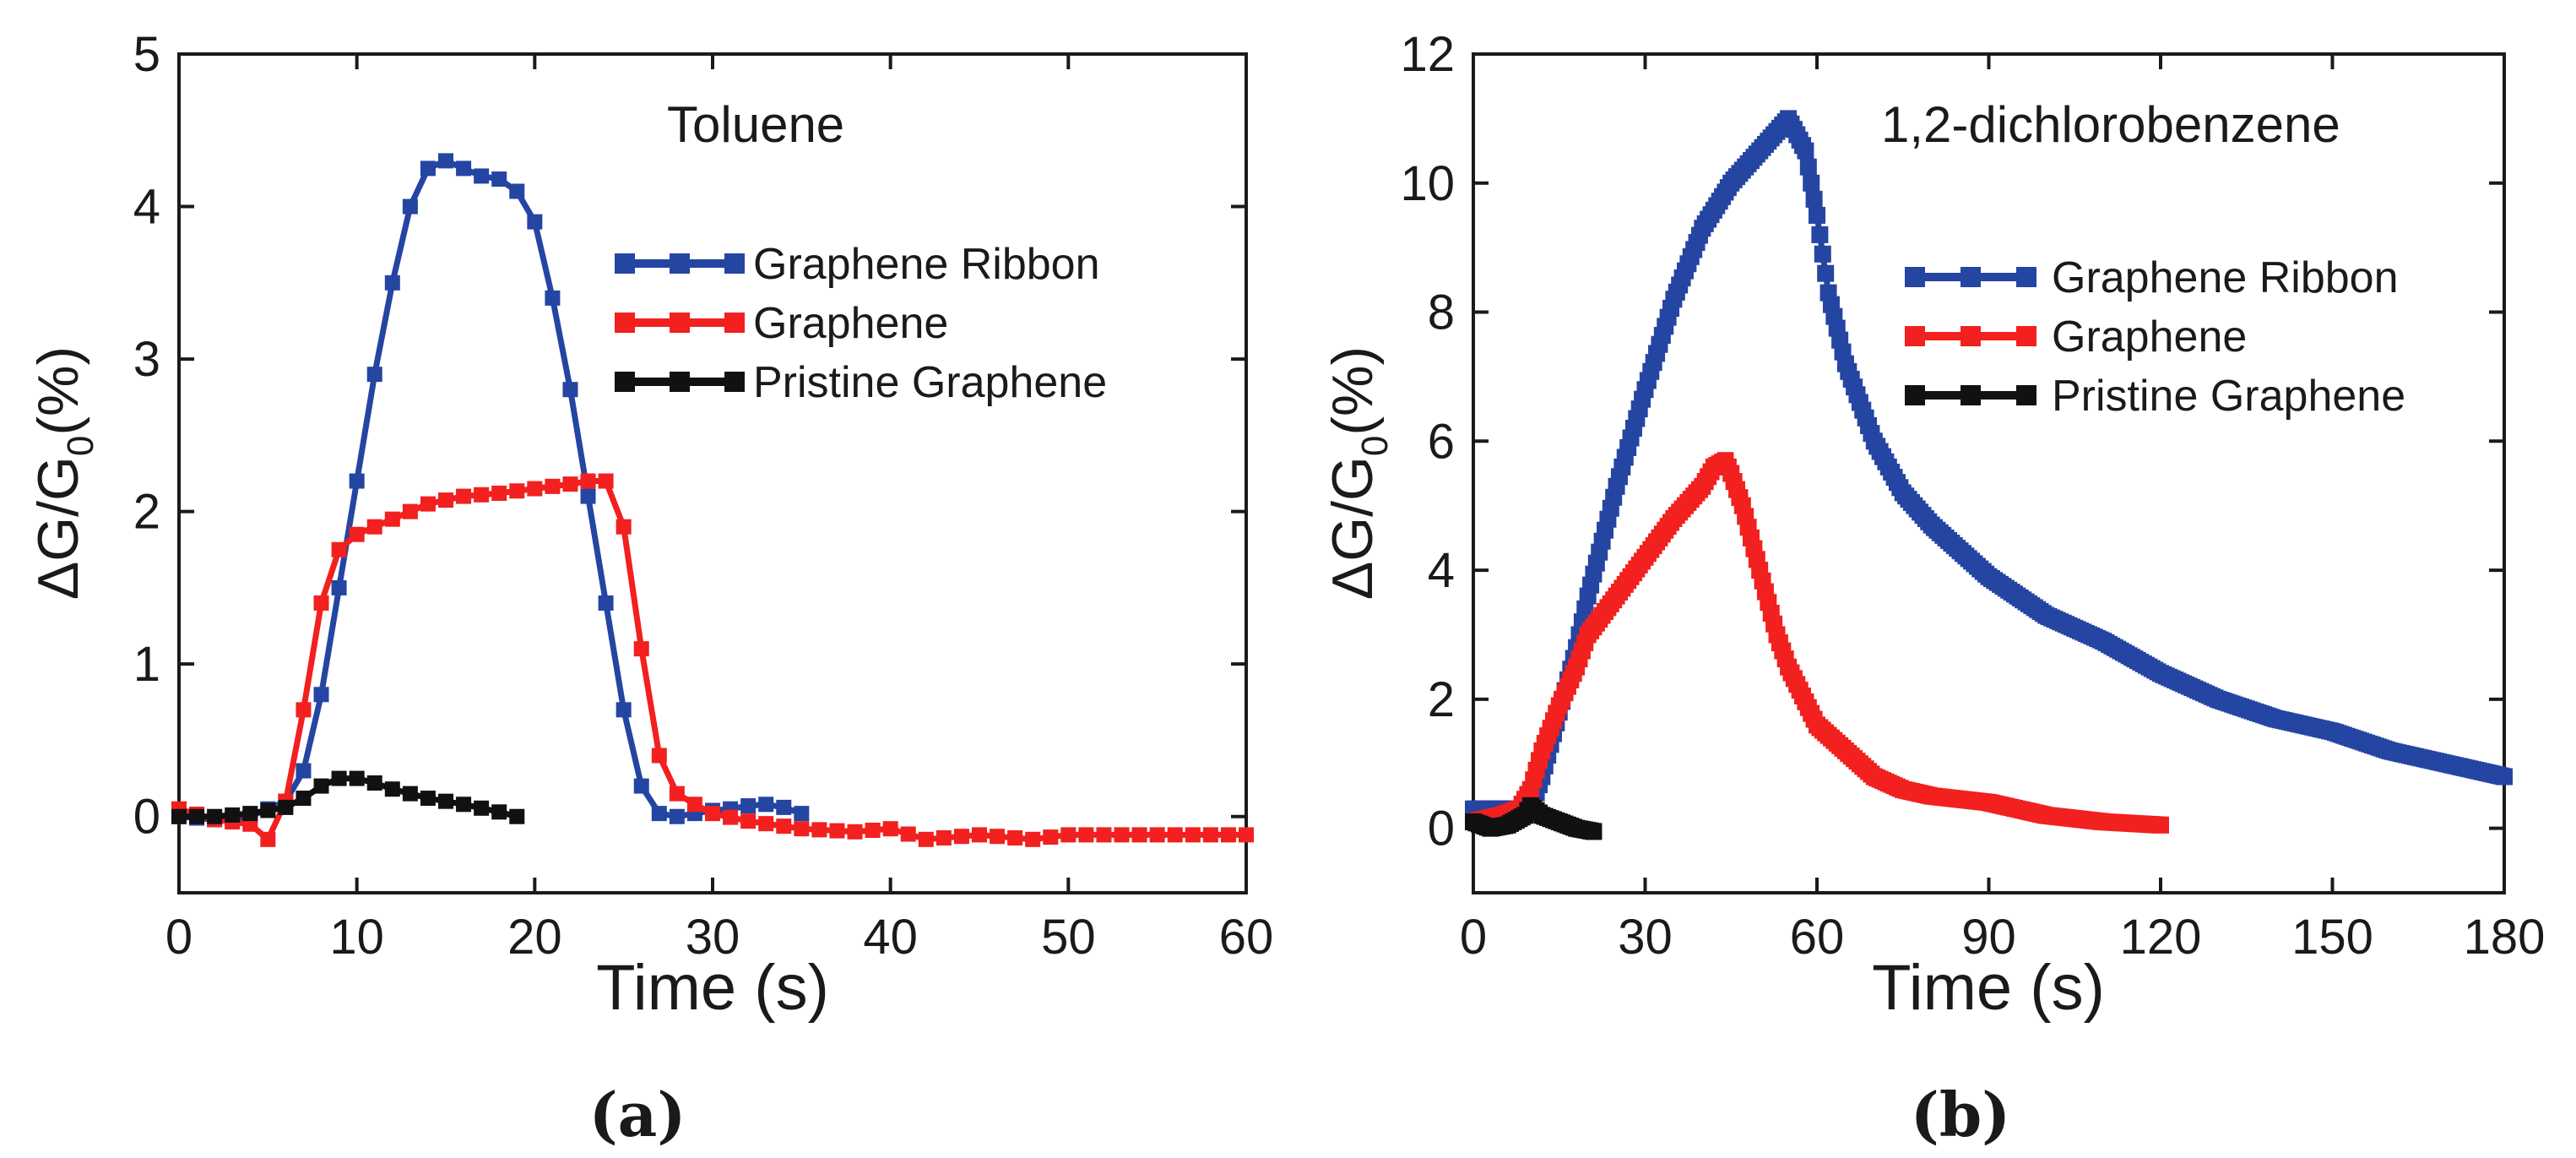  Describe the element at coordinates (2229, 396) in the screenshot. I see `legend-label: Pristine Graphene` at that location.